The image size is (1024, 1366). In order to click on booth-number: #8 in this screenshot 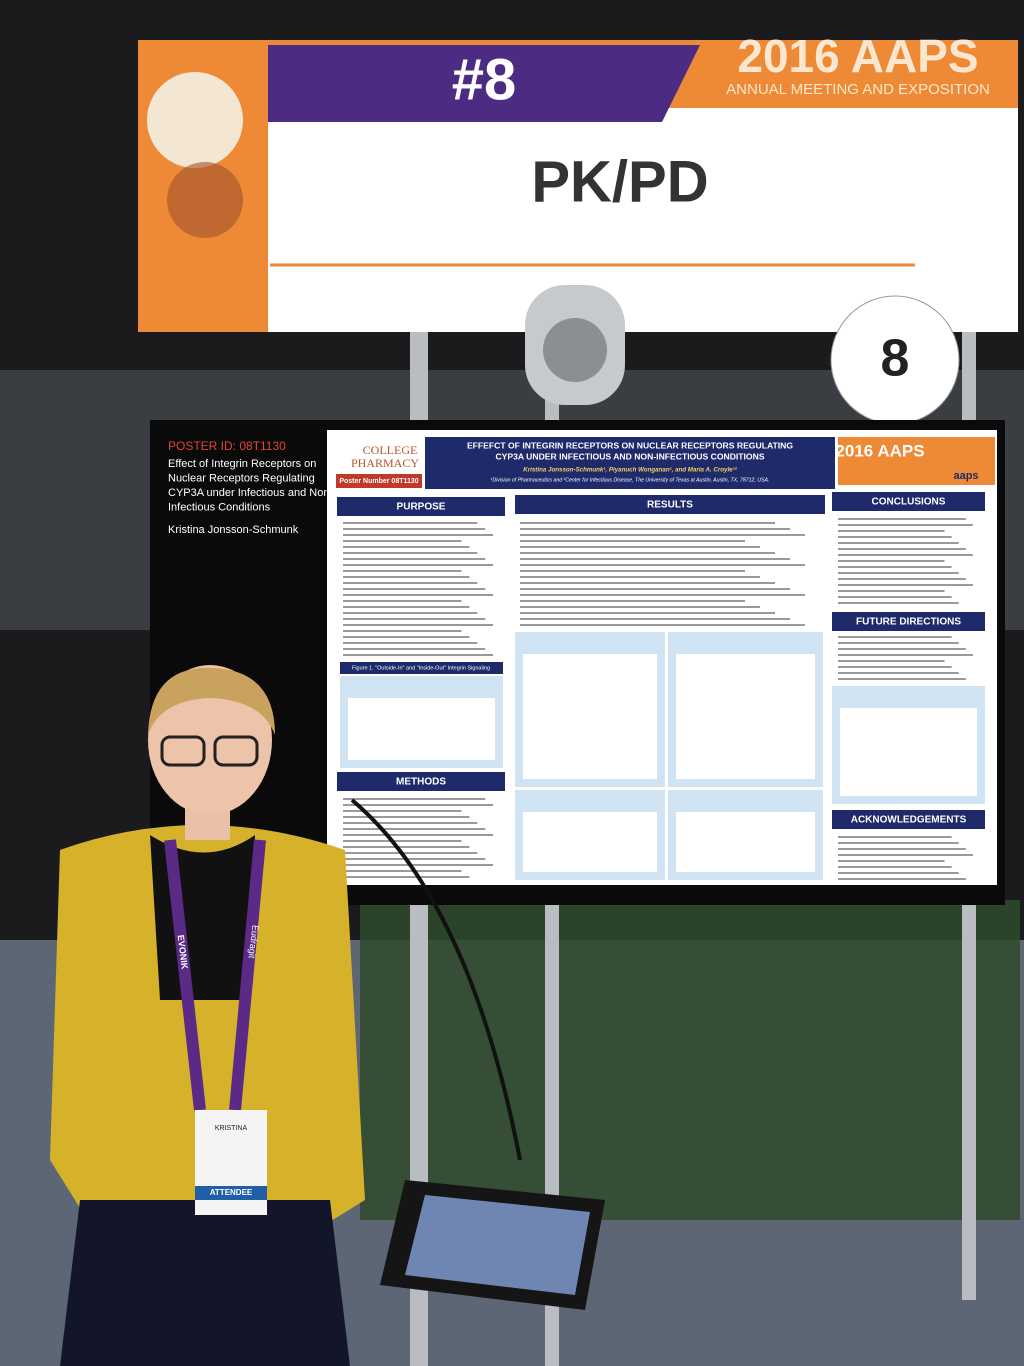, I will do `click(484, 79)`.